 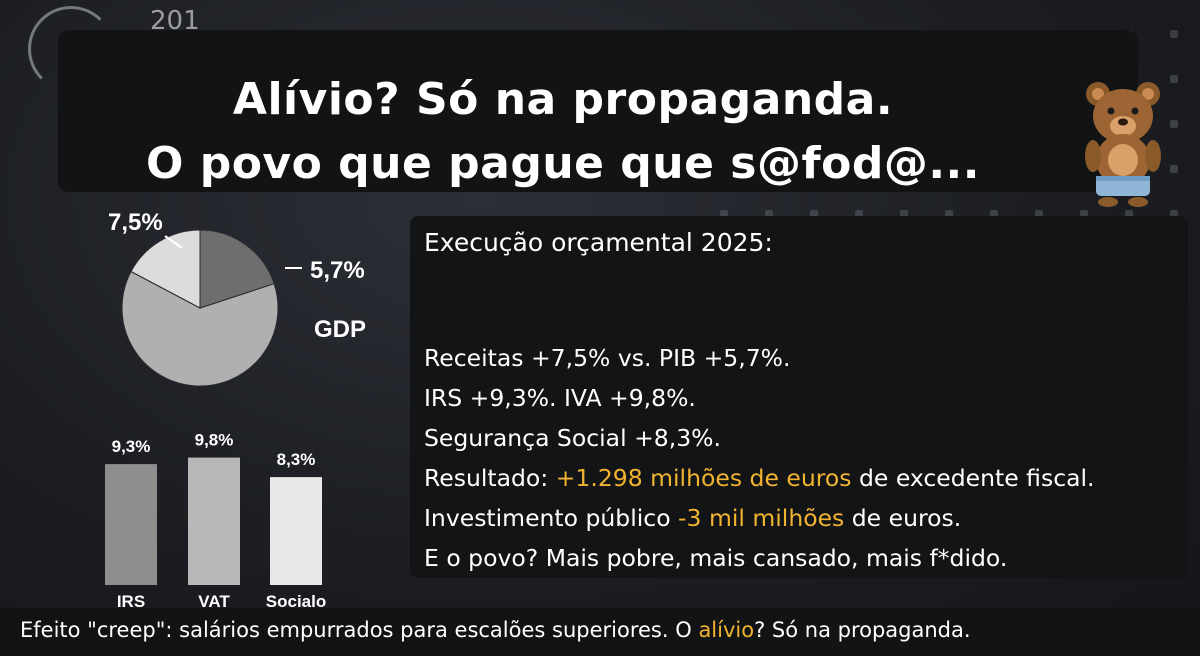 What do you see at coordinates (598, 242) in the screenshot?
I see `panel-title: Execução orçamental 2025:` at bounding box center [598, 242].